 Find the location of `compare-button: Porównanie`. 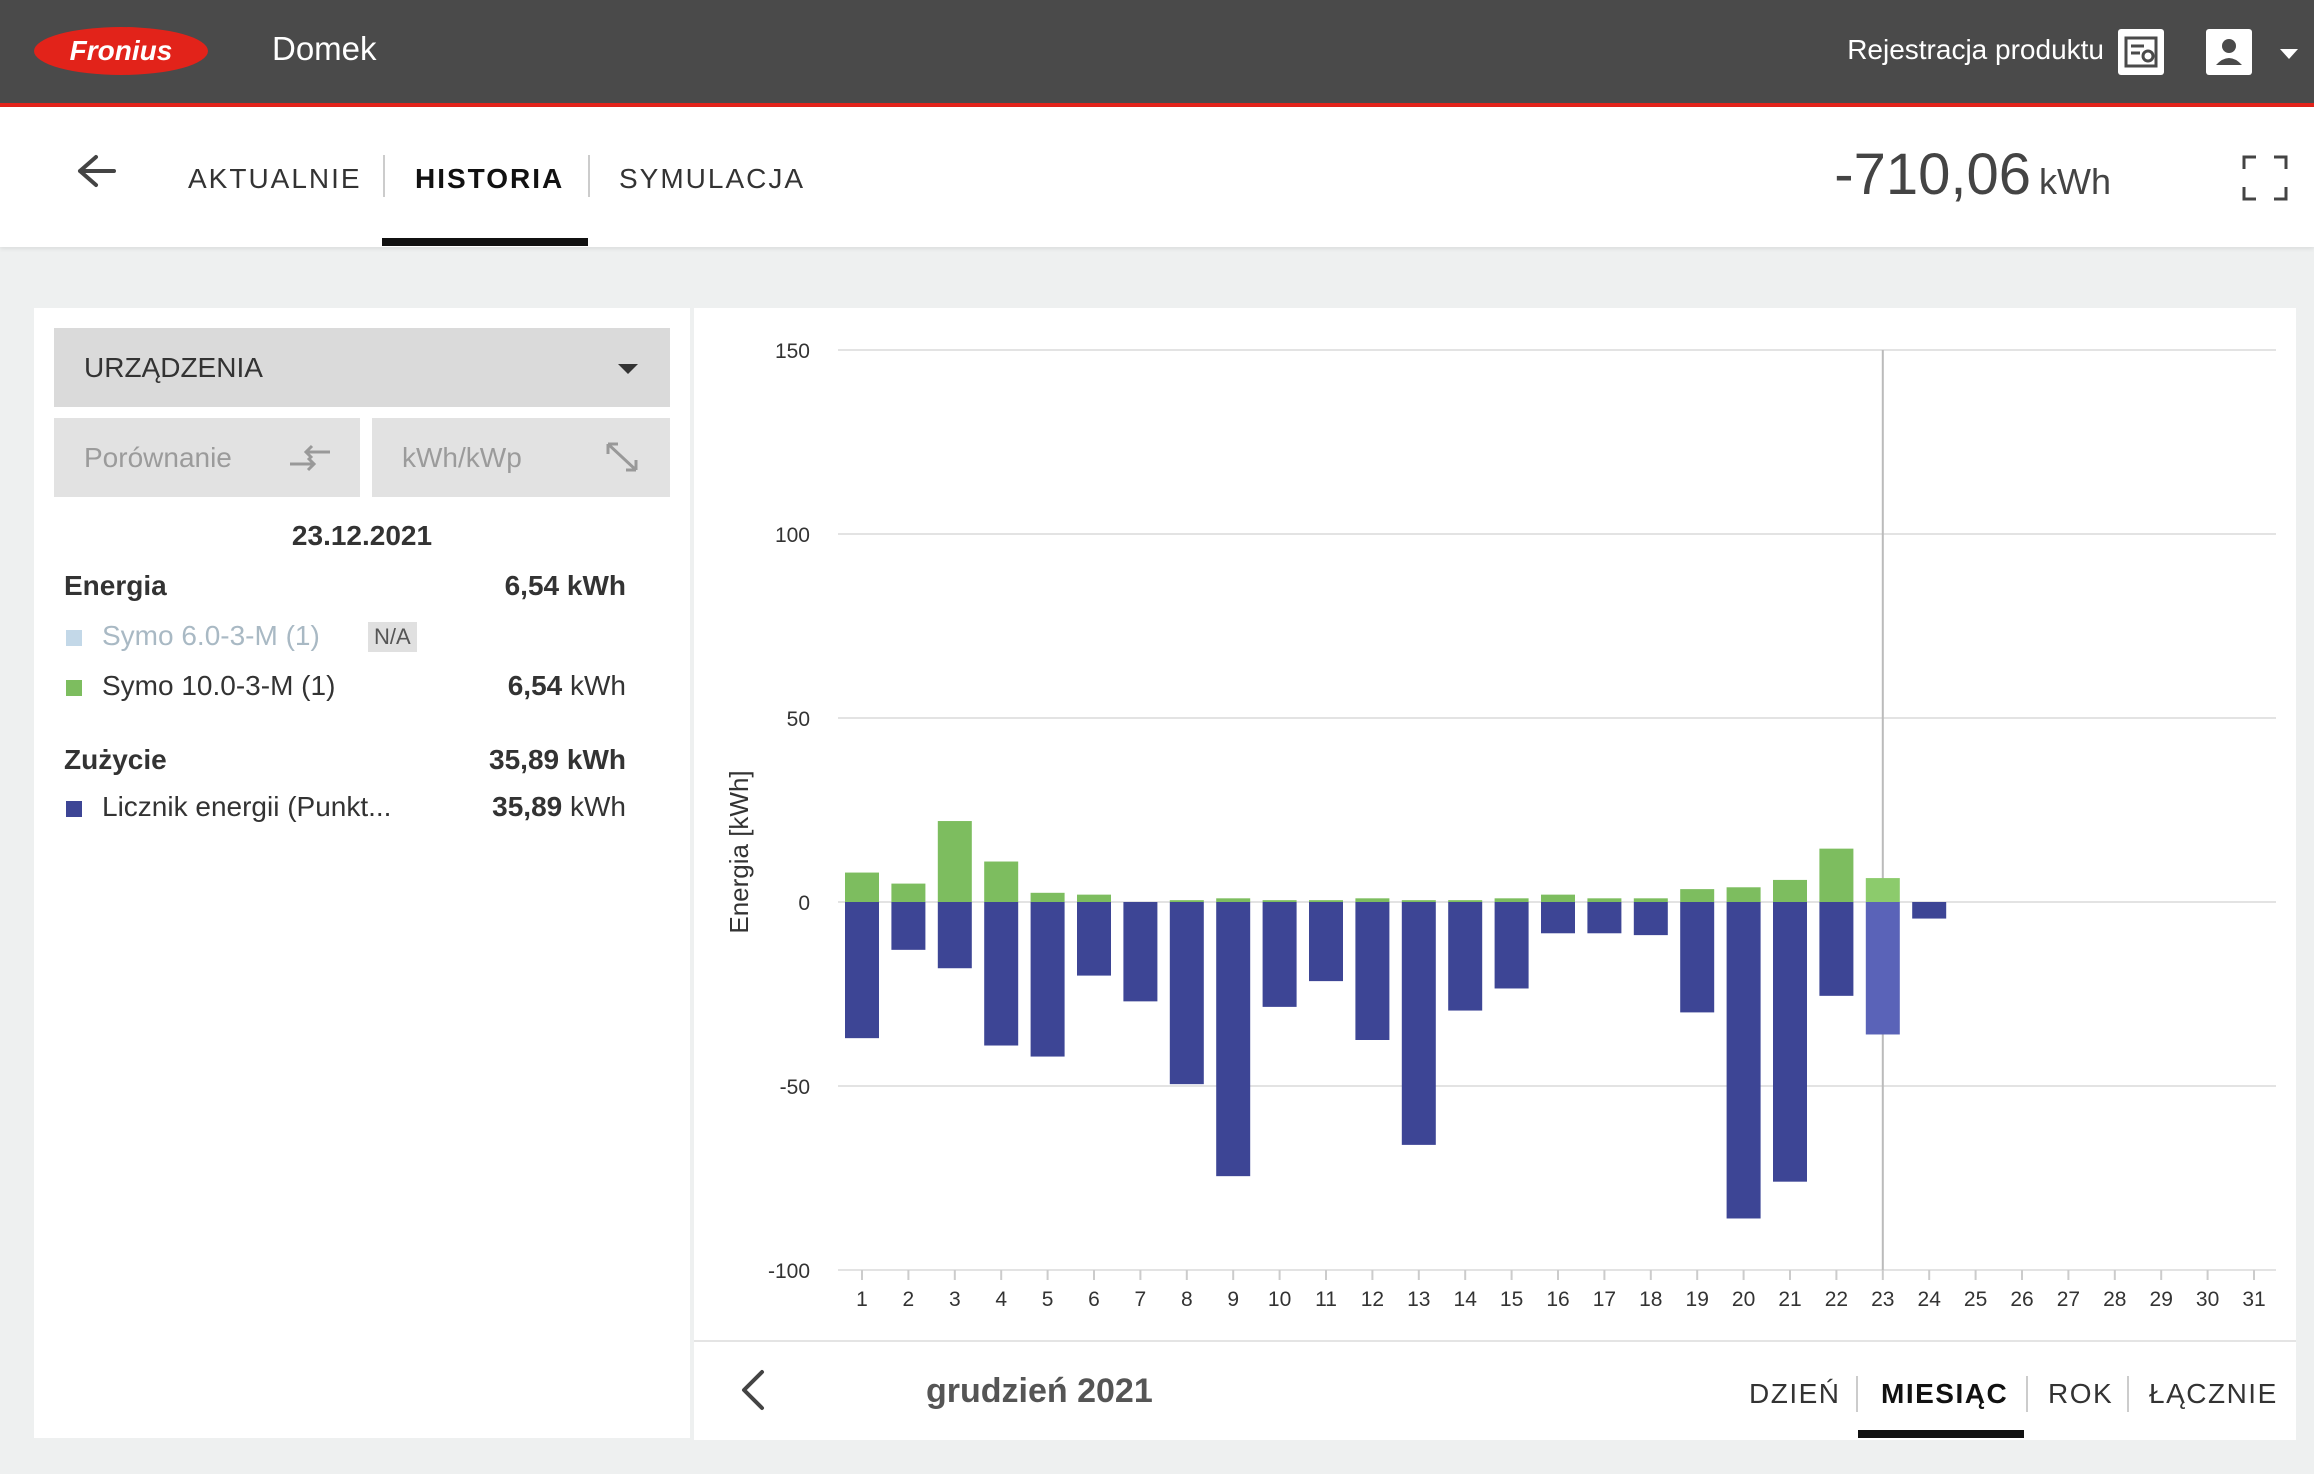

compare-button: Porównanie is located at coordinates (207, 457).